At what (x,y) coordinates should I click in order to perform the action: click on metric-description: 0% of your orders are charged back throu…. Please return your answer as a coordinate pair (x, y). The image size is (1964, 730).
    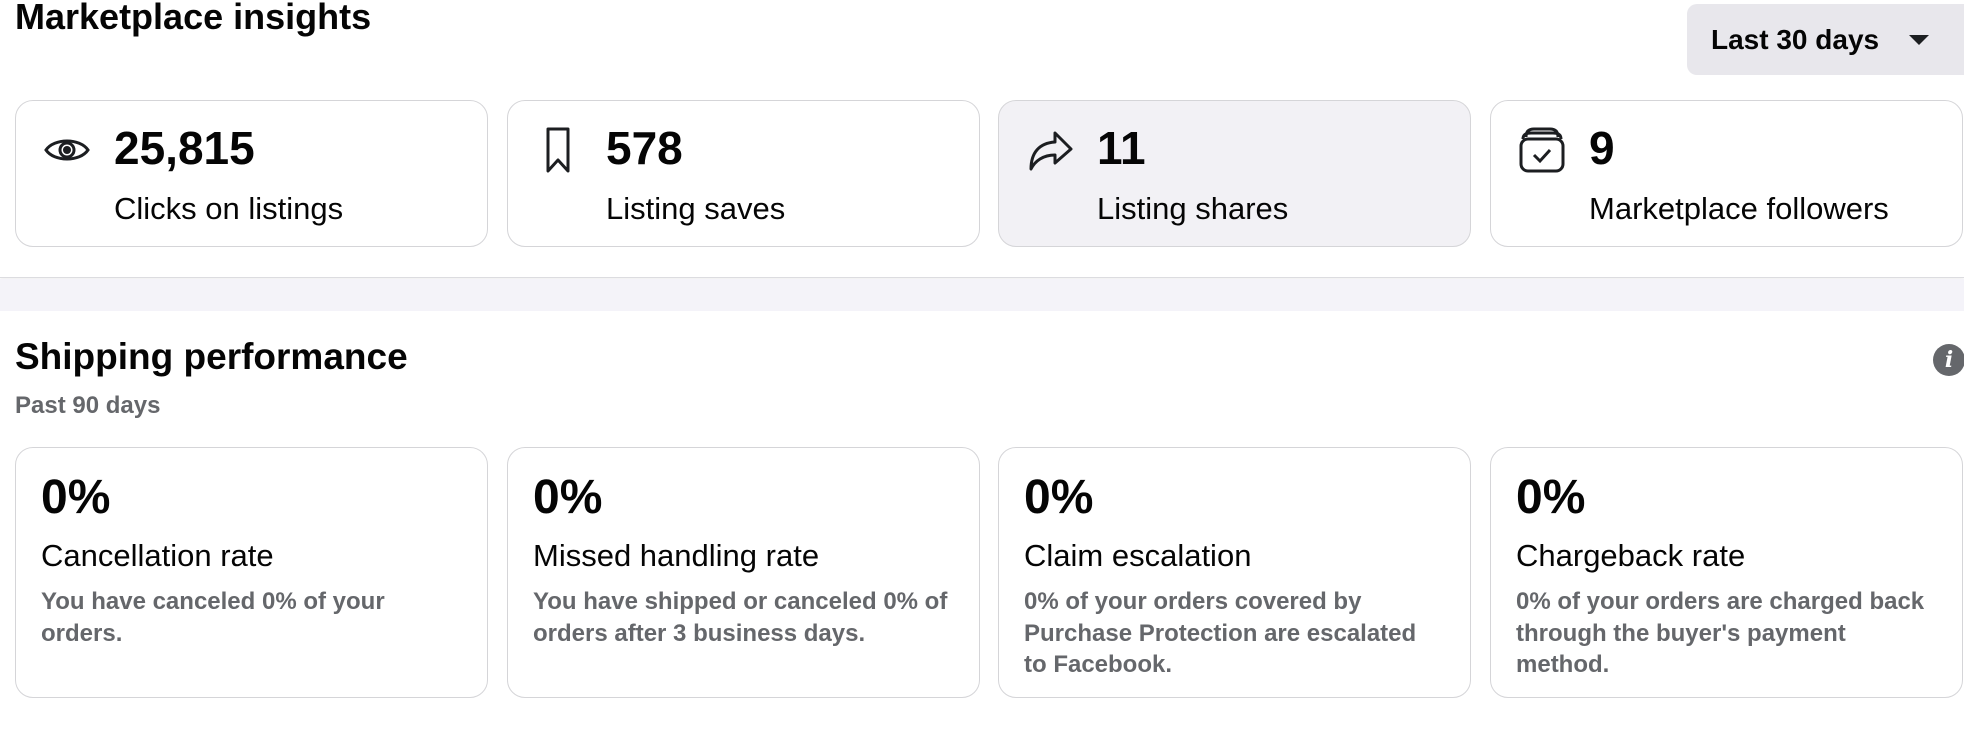
    Looking at the image, I should click on (1720, 633).